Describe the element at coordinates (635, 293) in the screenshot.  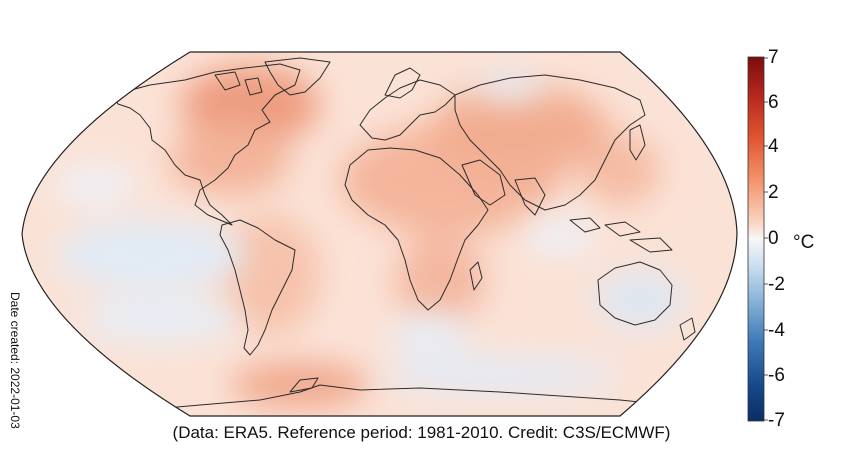
I see `coastline-australia` at that location.